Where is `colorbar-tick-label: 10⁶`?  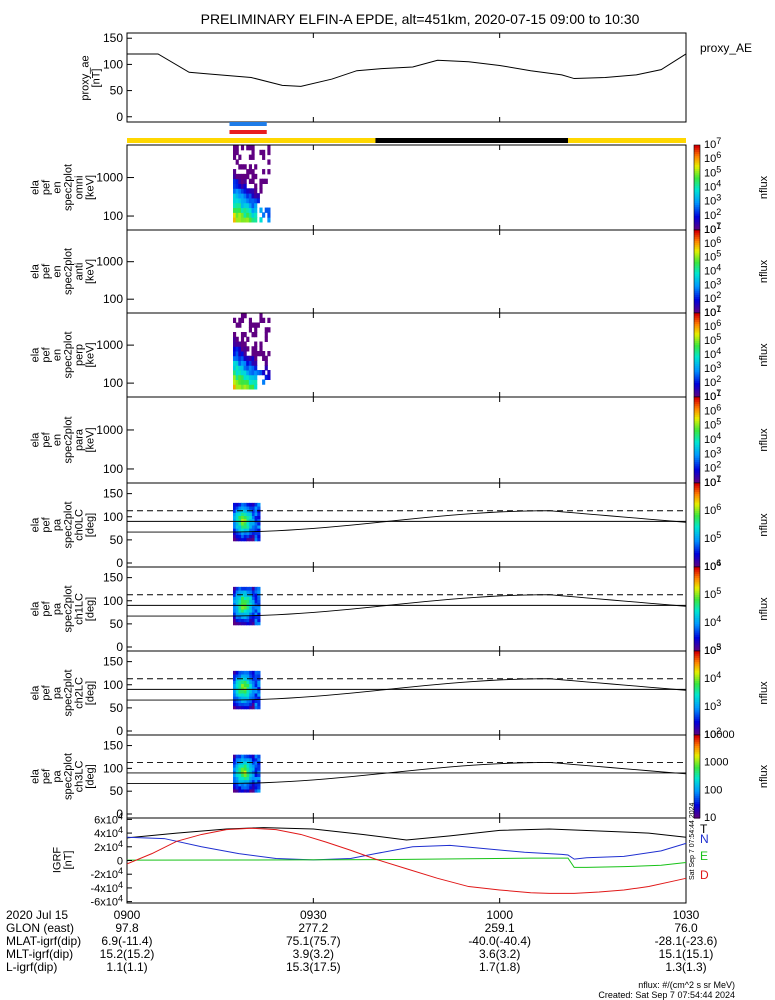
colorbar-tick-label: 10⁶ is located at coordinates (712, 409).